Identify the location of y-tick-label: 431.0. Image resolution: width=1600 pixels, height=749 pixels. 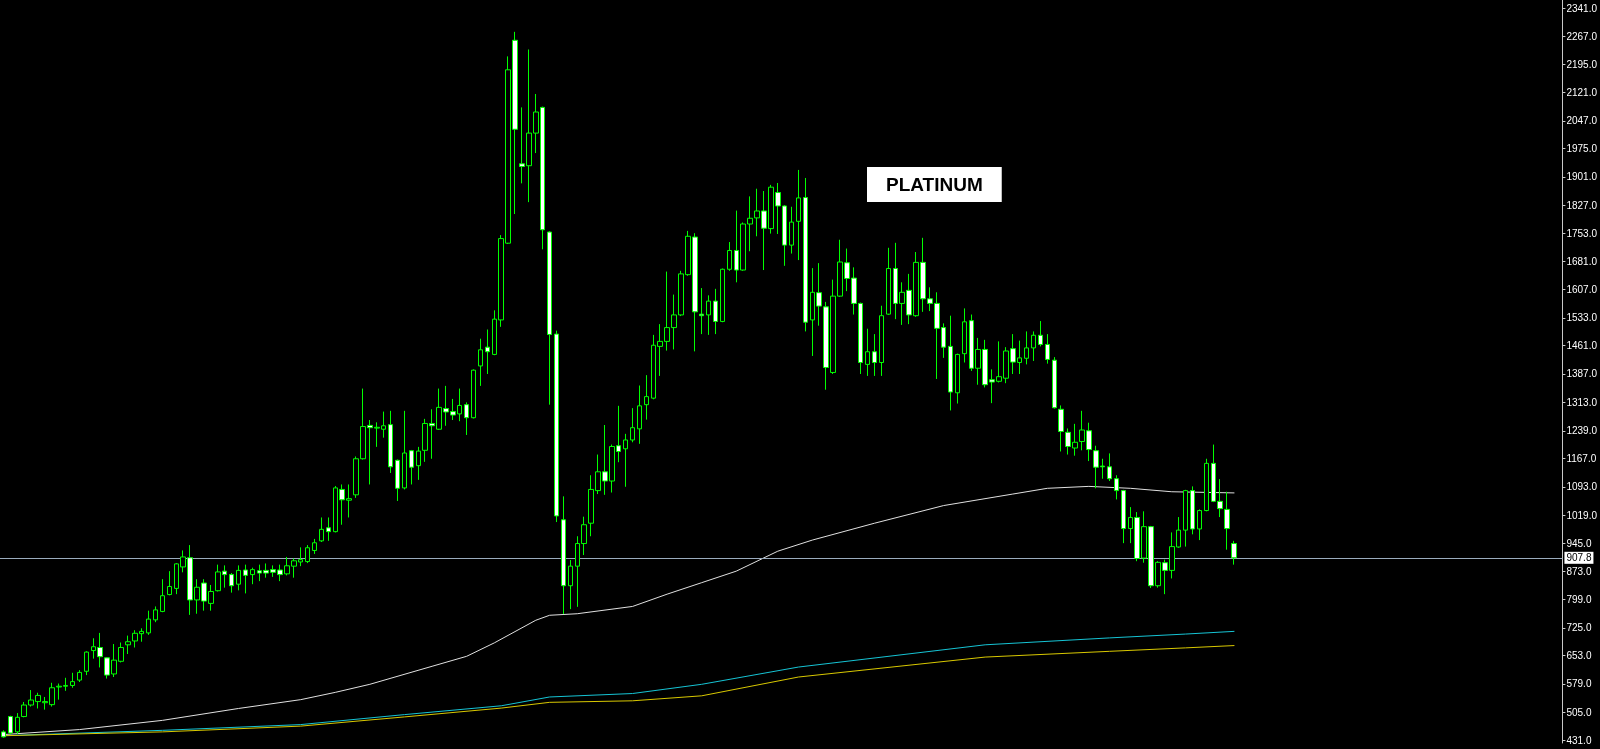
(1579, 741).